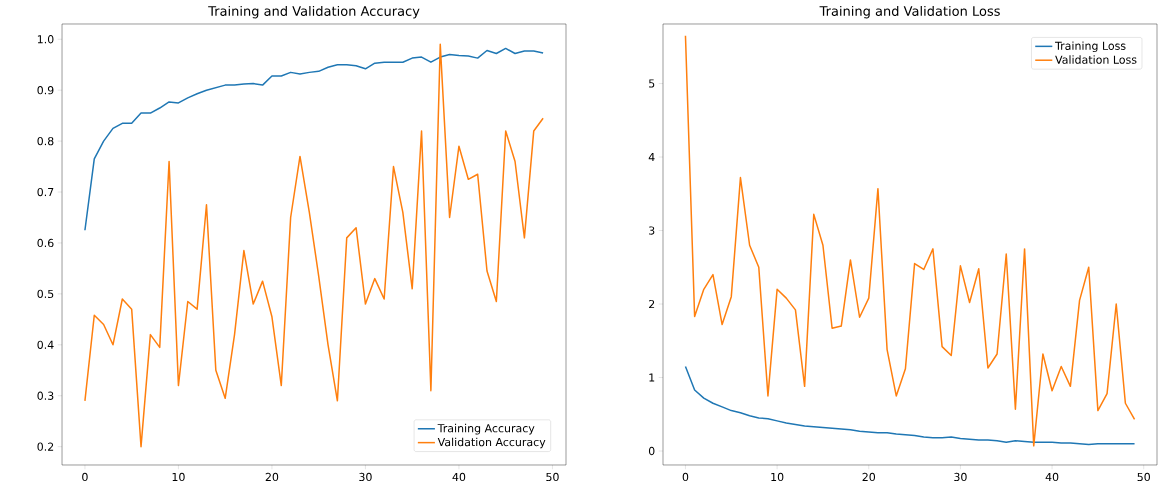 The height and width of the screenshot is (489, 1161). I want to click on y-tick-label: 1.0, so click(45, 39).